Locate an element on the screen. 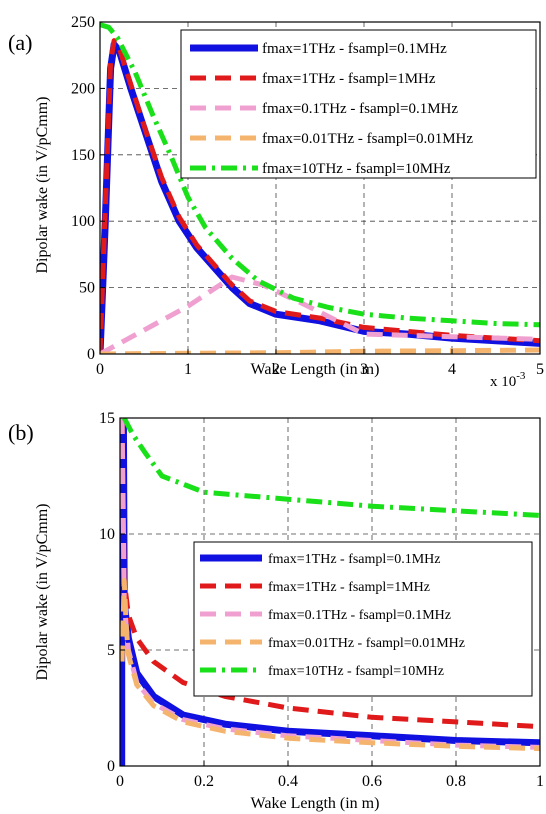  y-tick-label: 50 is located at coordinates (87, 288).